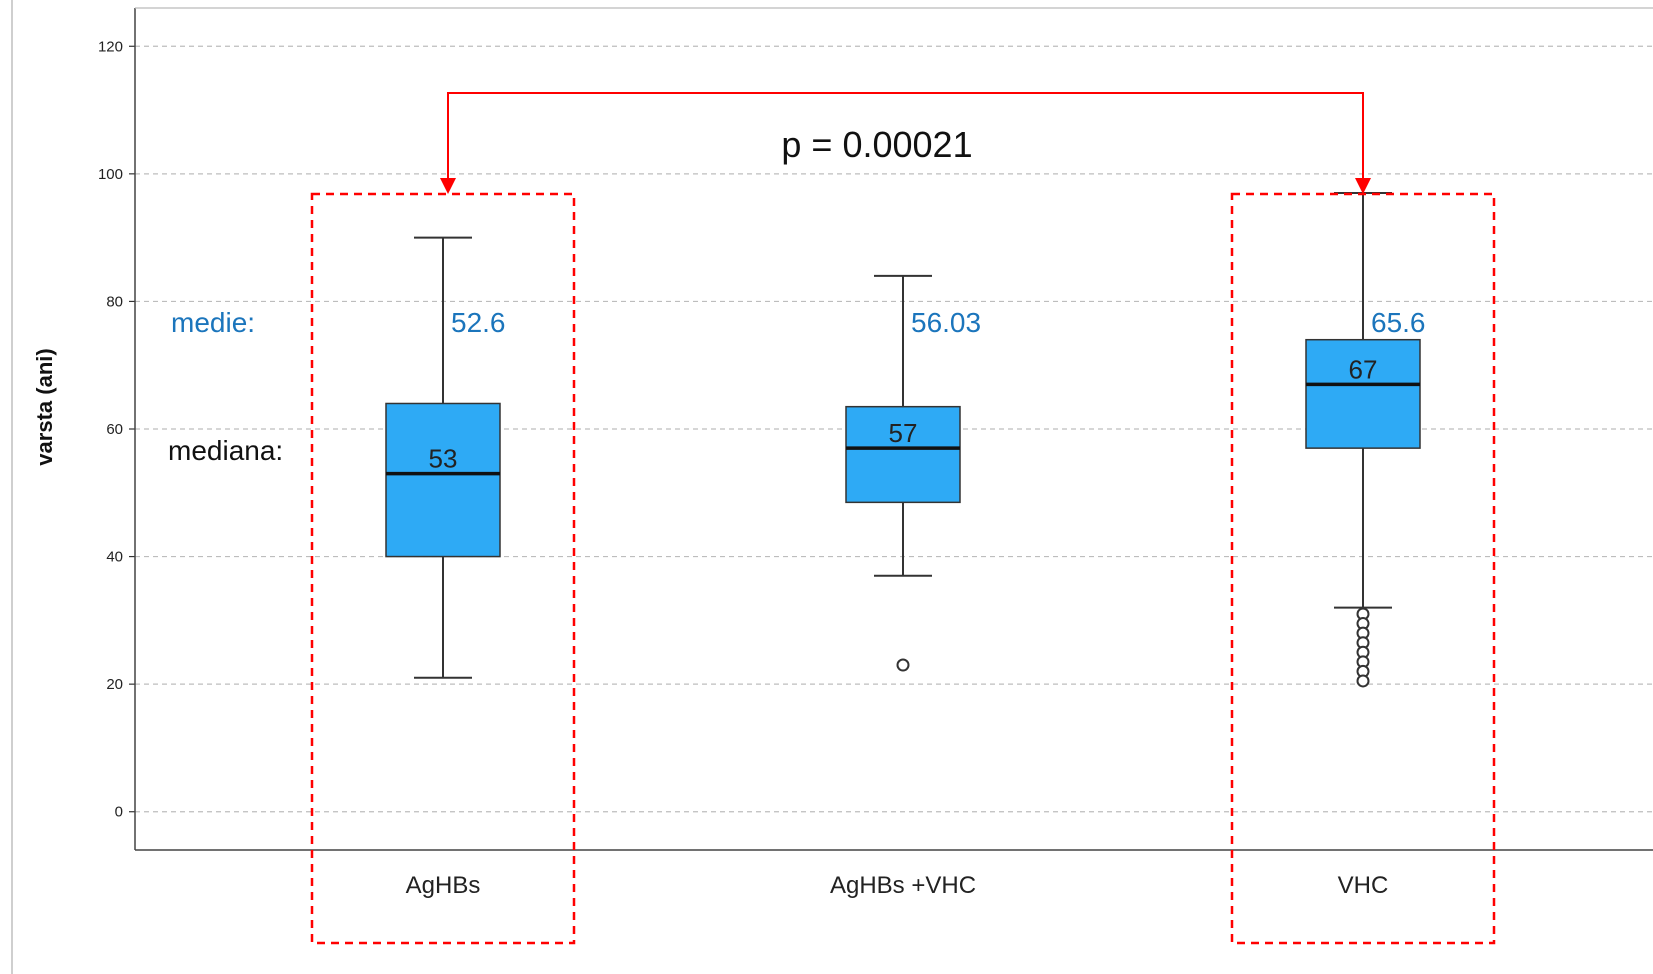  I want to click on median-value-label: 53, so click(443, 459).